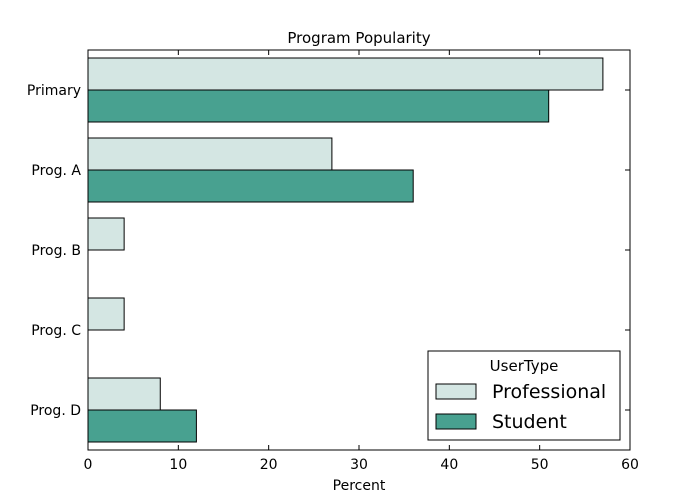 This screenshot has height=500, width=700. I want to click on x-tick-label: 20, so click(269, 465).